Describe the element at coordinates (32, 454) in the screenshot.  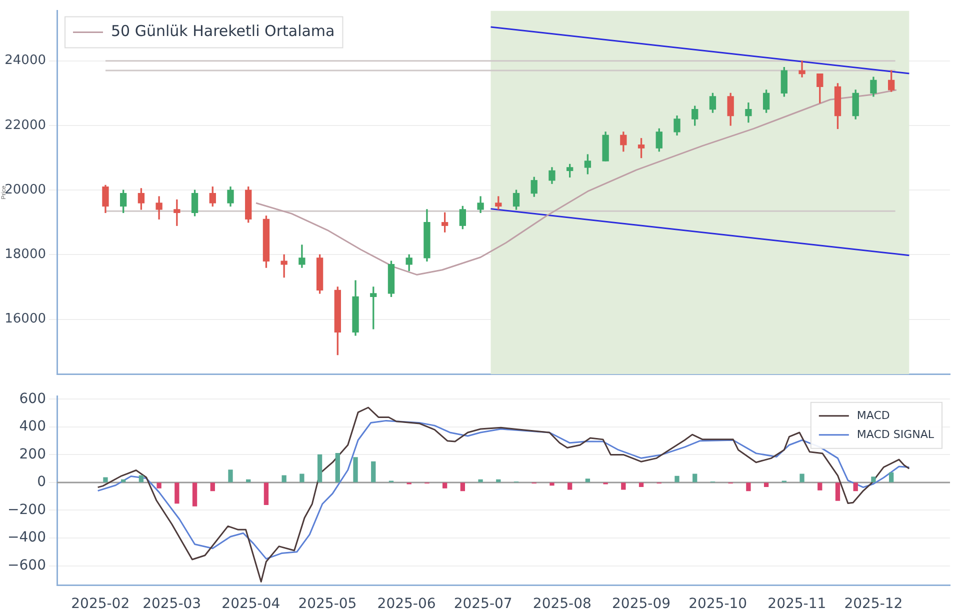
I see `y-tick-label: 200` at that location.